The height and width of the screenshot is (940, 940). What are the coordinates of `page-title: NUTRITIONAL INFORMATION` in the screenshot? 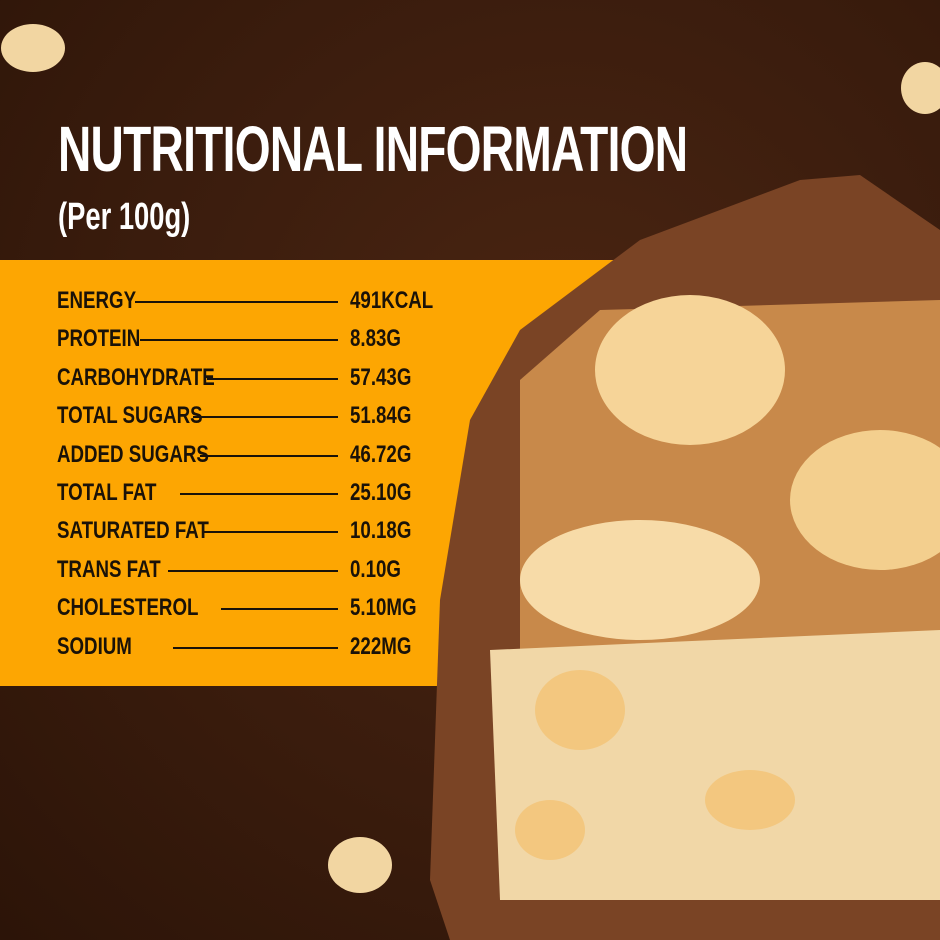 It's located at (373, 149).